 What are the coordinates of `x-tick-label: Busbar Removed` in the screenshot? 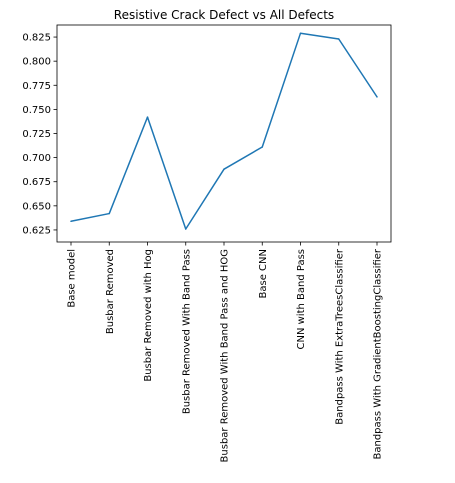 It's located at (110, 291).